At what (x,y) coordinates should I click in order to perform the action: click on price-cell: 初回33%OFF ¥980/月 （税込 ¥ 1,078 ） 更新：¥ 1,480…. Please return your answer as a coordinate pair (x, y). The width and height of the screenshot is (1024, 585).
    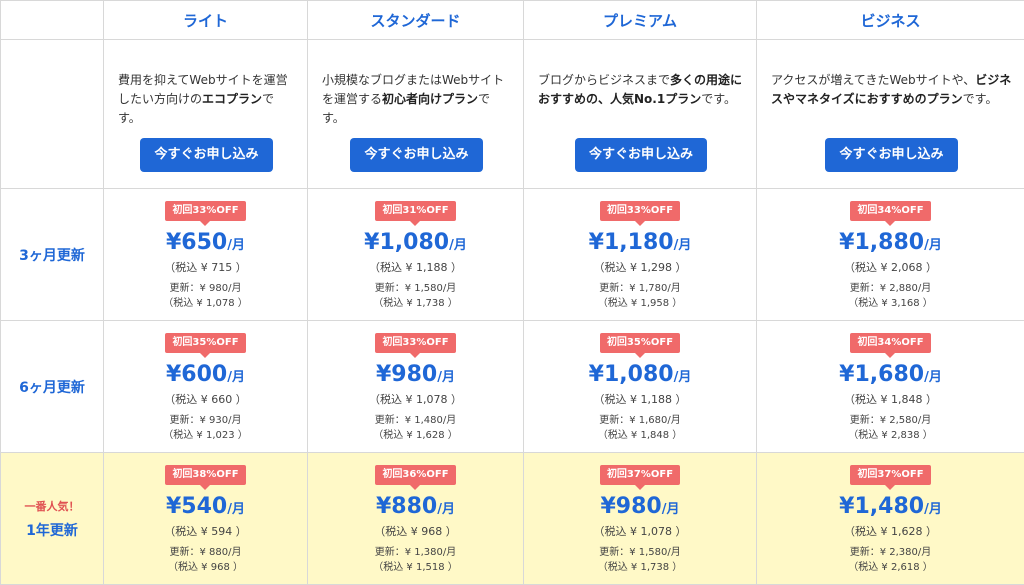
    Looking at the image, I should click on (416, 387).